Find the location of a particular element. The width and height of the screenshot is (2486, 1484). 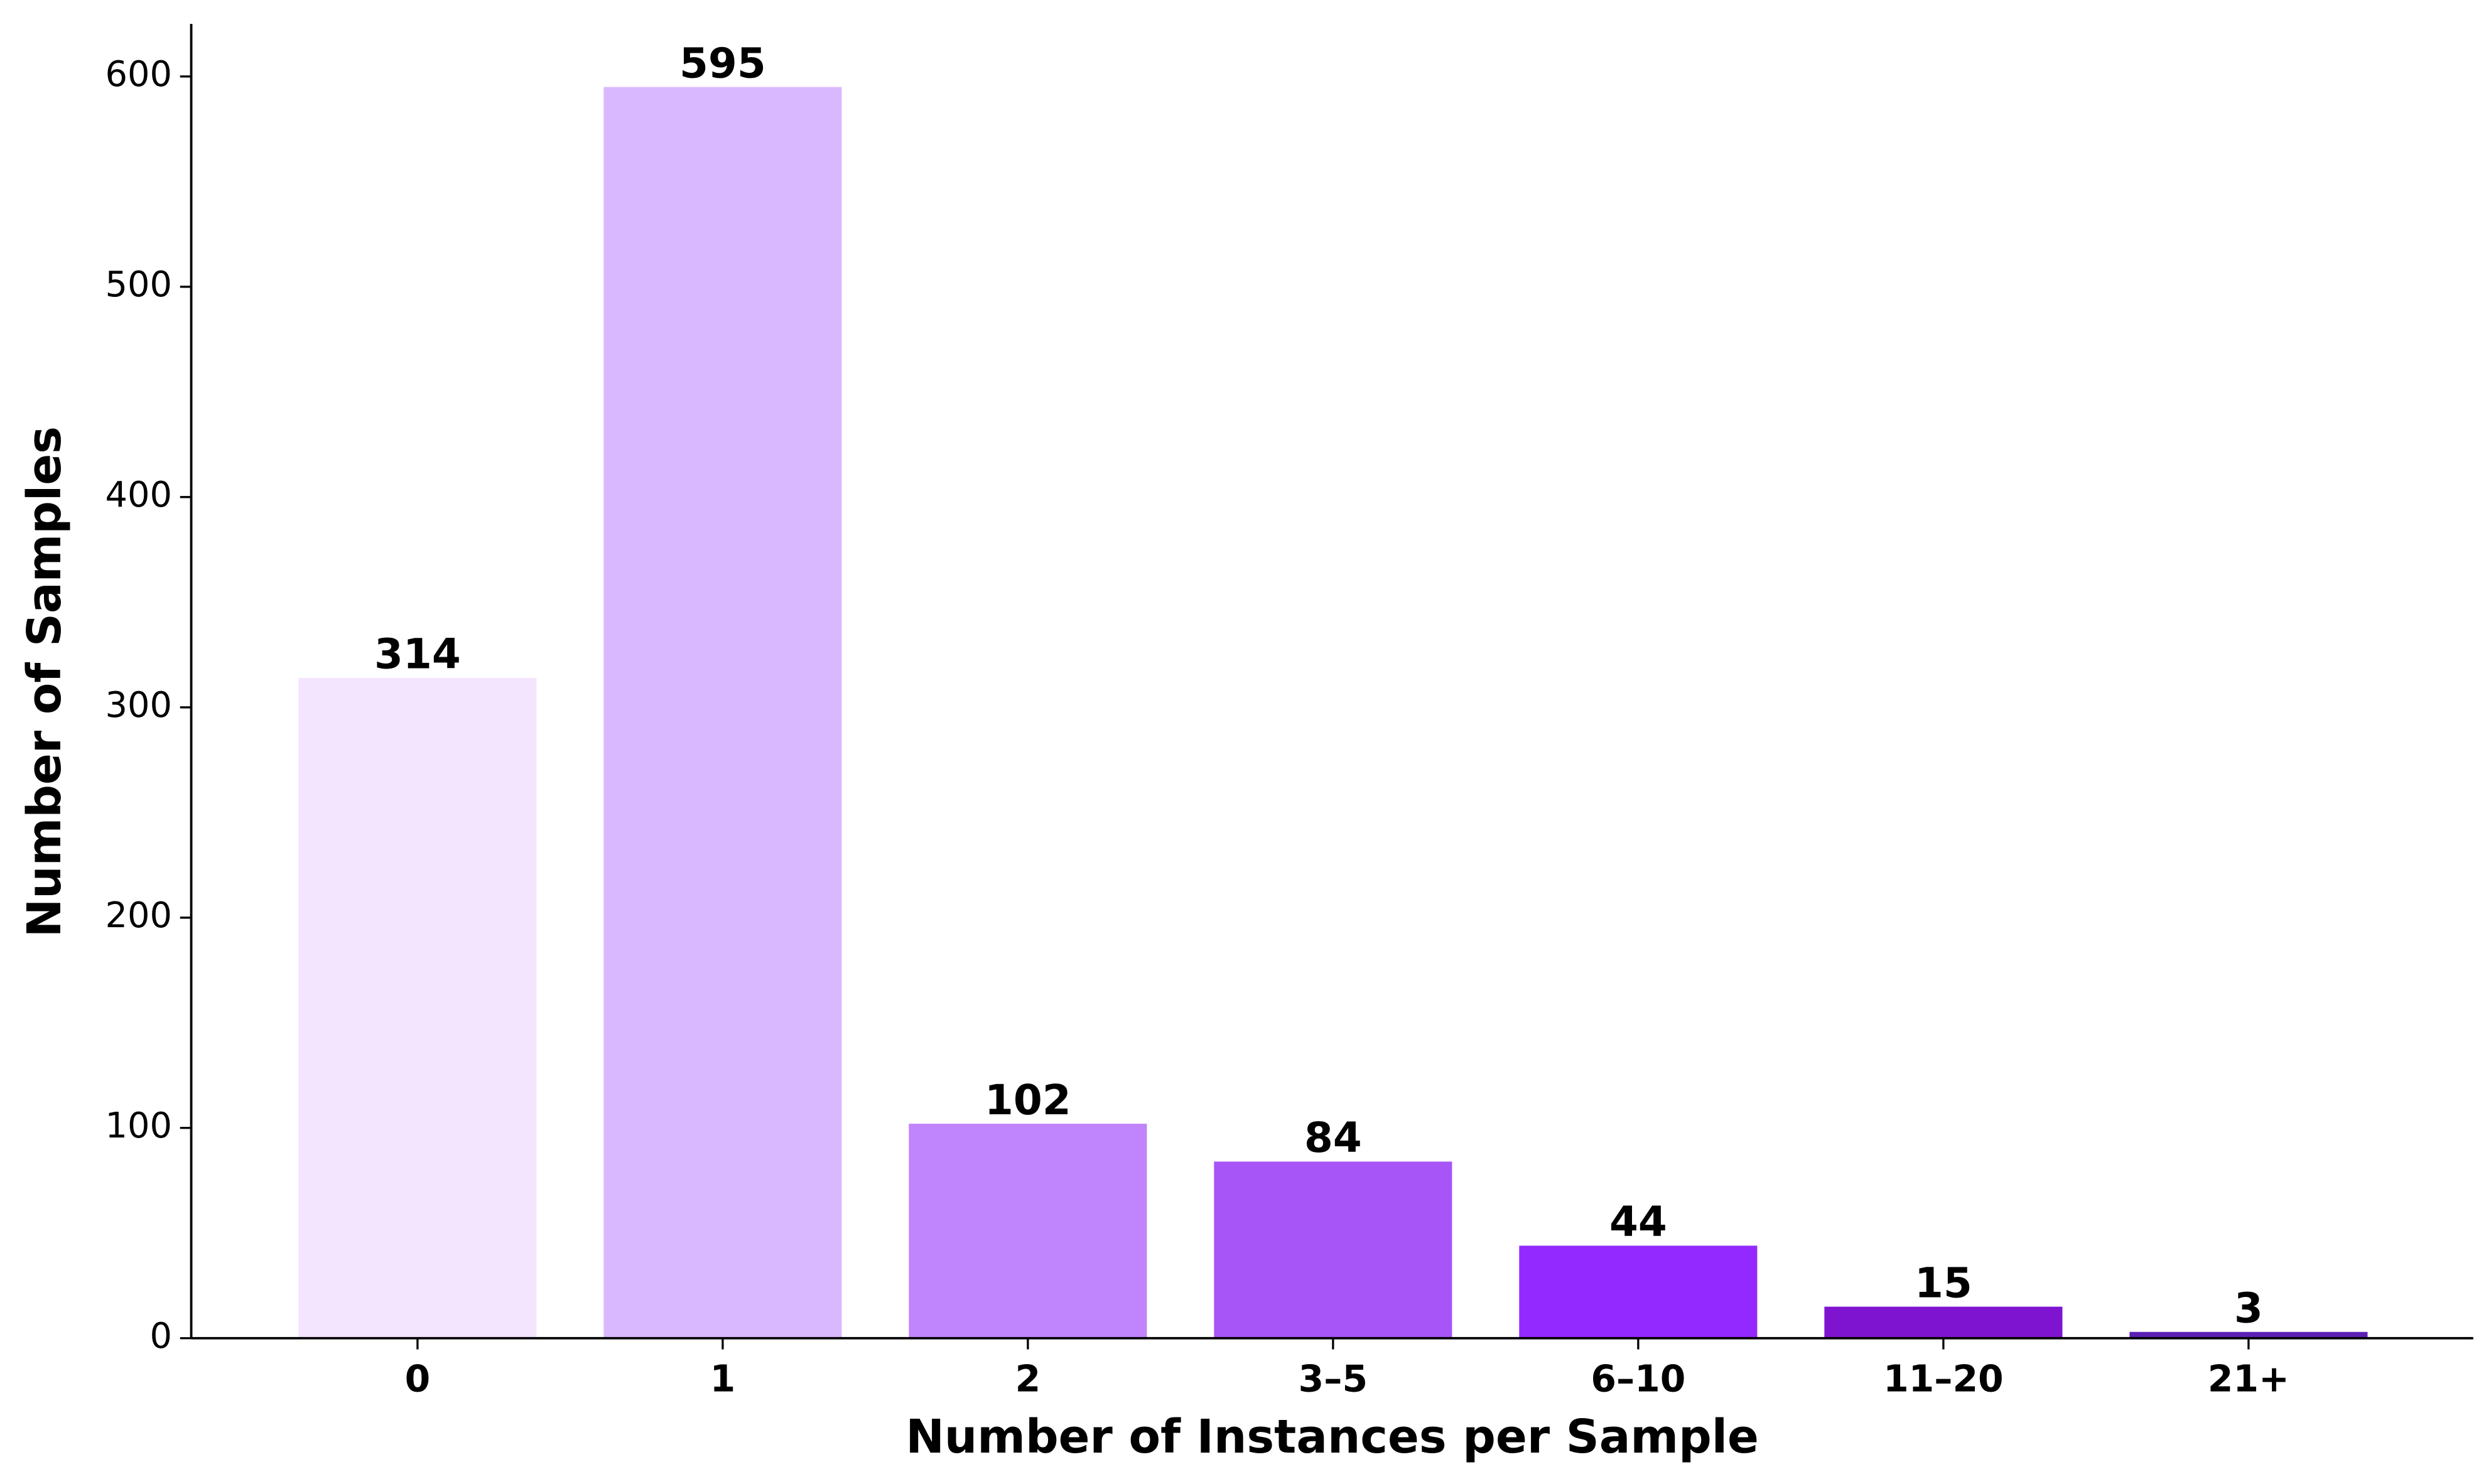

x-tick-label: 11–20 is located at coordinates (1943, 1378).